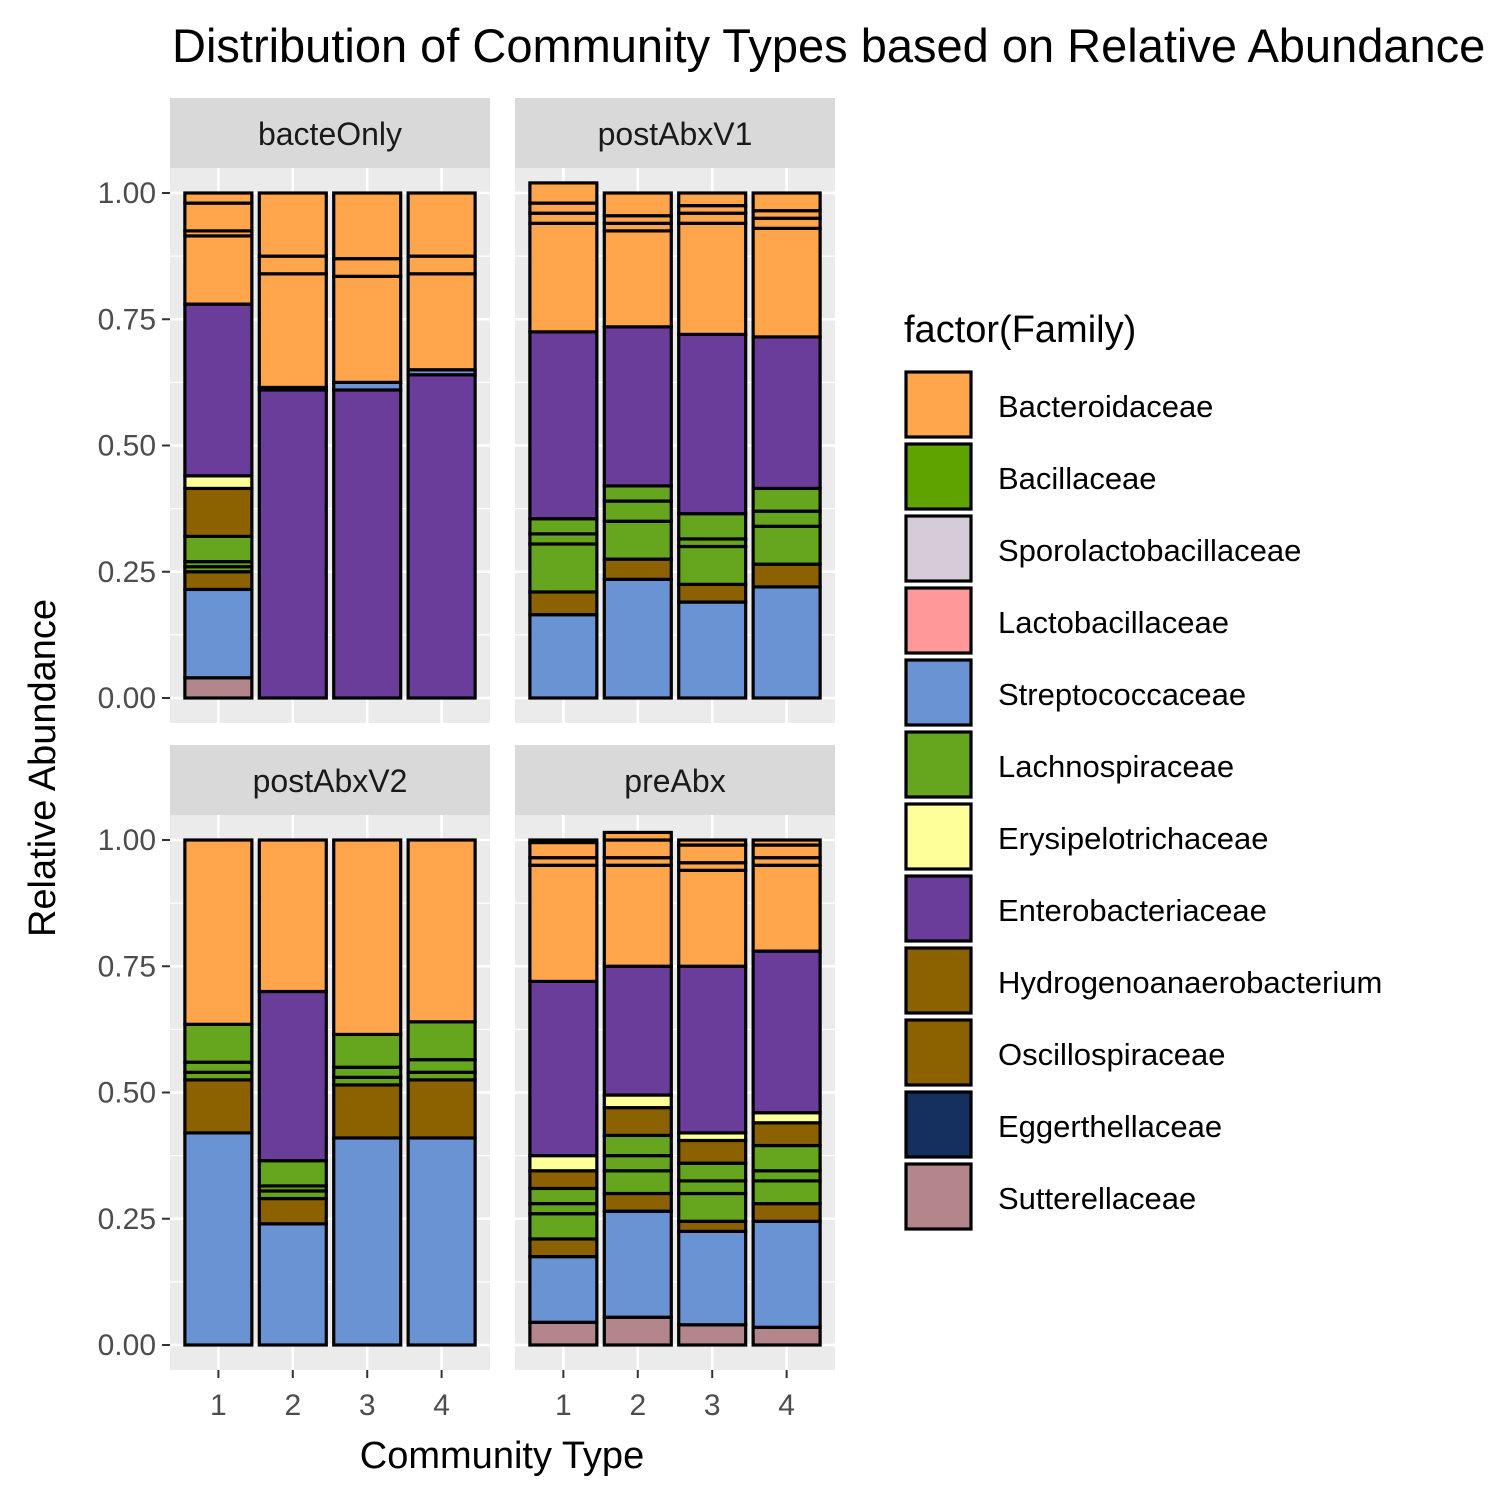  What do you see at coordinates (1064, 1052) in the screenshot?
I see `legend-entry: Oscillospiraceae` at bounding box center [1064, 1052].